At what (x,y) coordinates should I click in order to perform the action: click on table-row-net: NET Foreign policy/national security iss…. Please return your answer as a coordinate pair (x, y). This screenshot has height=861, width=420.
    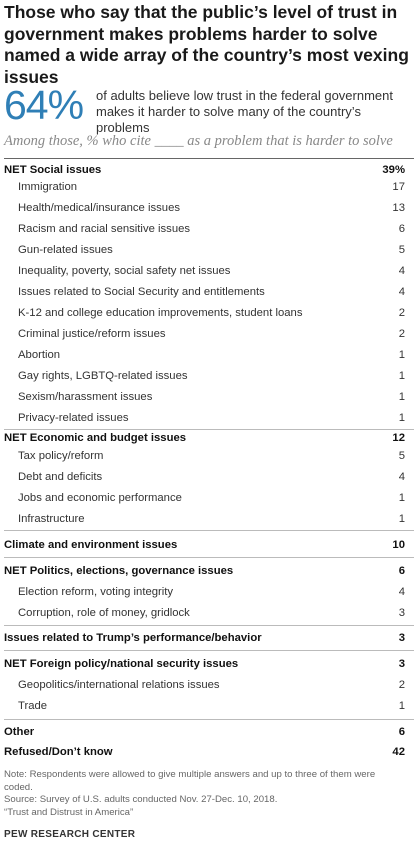
    Looking at the image, I should click on (210, 664).